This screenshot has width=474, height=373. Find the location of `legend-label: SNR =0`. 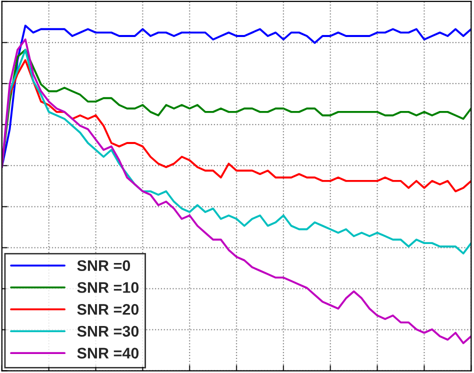

legend-label: SNR =0 is located at coordinates (103, 266).